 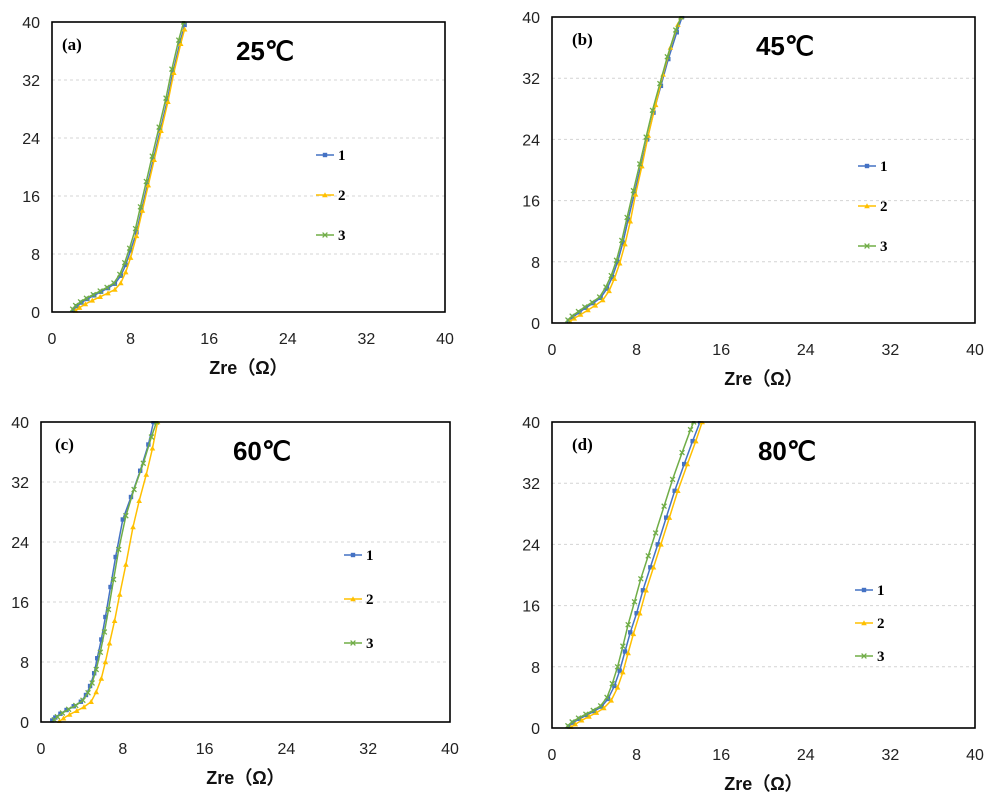 What do you see at coordinates (31, 197) in the screenshot?
I see `y-tick-label: 16` at bounding box center [31, 197].